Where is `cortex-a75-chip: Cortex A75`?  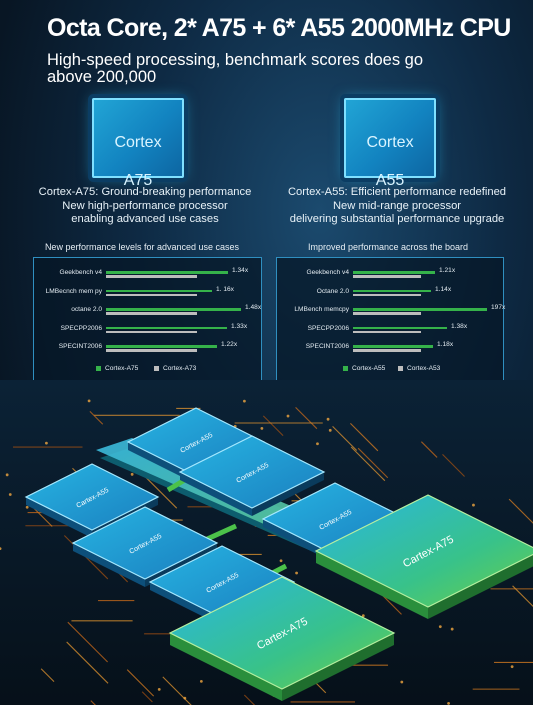
cortex-a75-chip: Cortex A75 is located at coordinates (138, 143).